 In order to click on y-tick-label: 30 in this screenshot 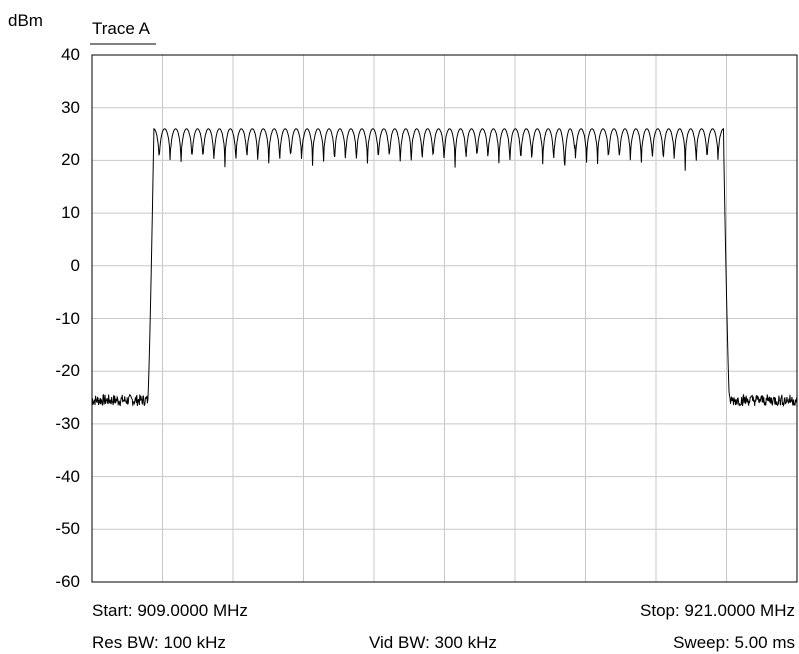, I will do `click(70, 107)`.